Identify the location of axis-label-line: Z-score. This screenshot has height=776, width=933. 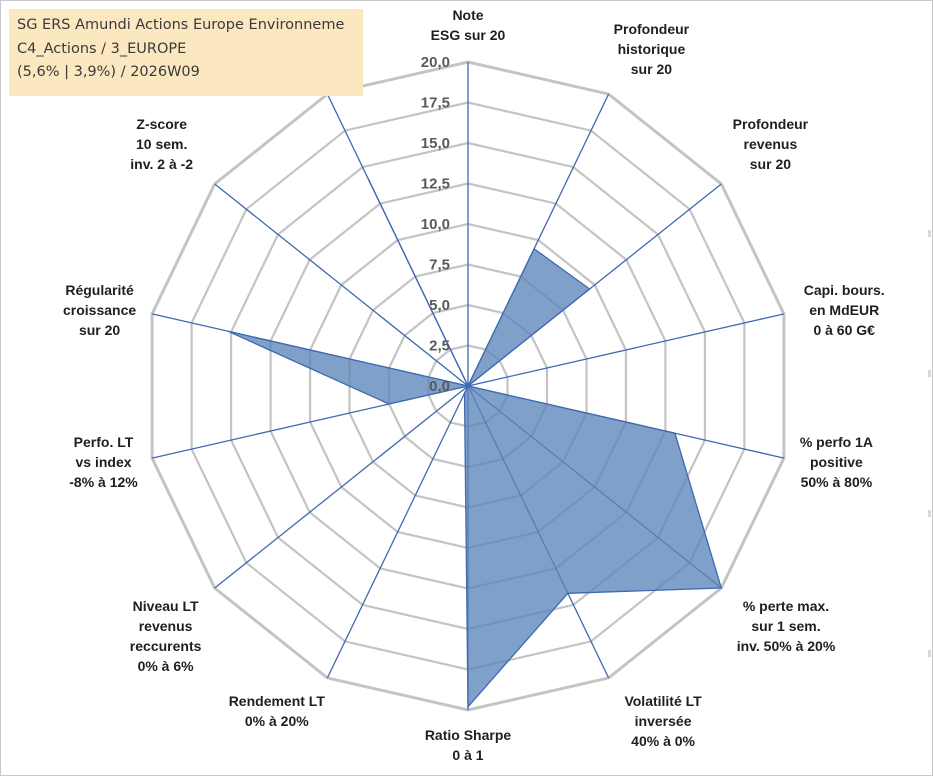
(161, 124).